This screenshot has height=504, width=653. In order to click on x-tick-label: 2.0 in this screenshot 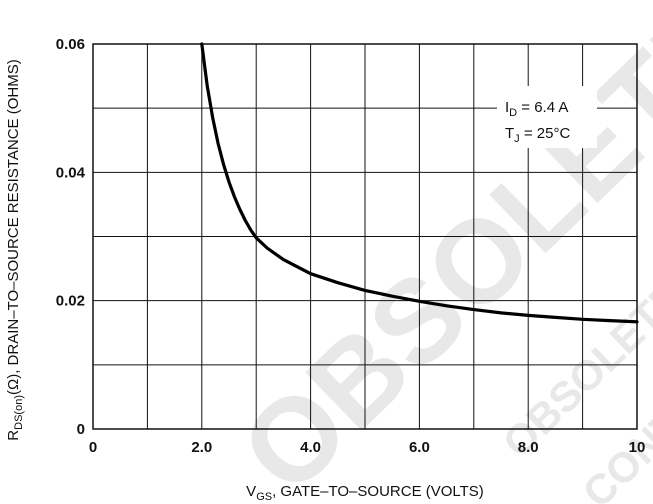, I will do `click(201, 447)`.